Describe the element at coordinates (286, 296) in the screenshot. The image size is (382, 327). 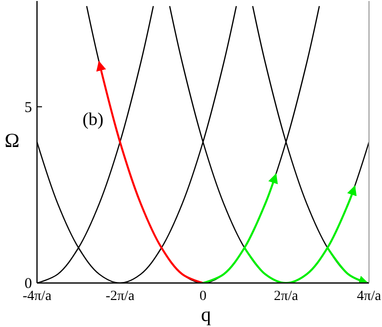
I see `x-tick-label: 2π/a` at that location.